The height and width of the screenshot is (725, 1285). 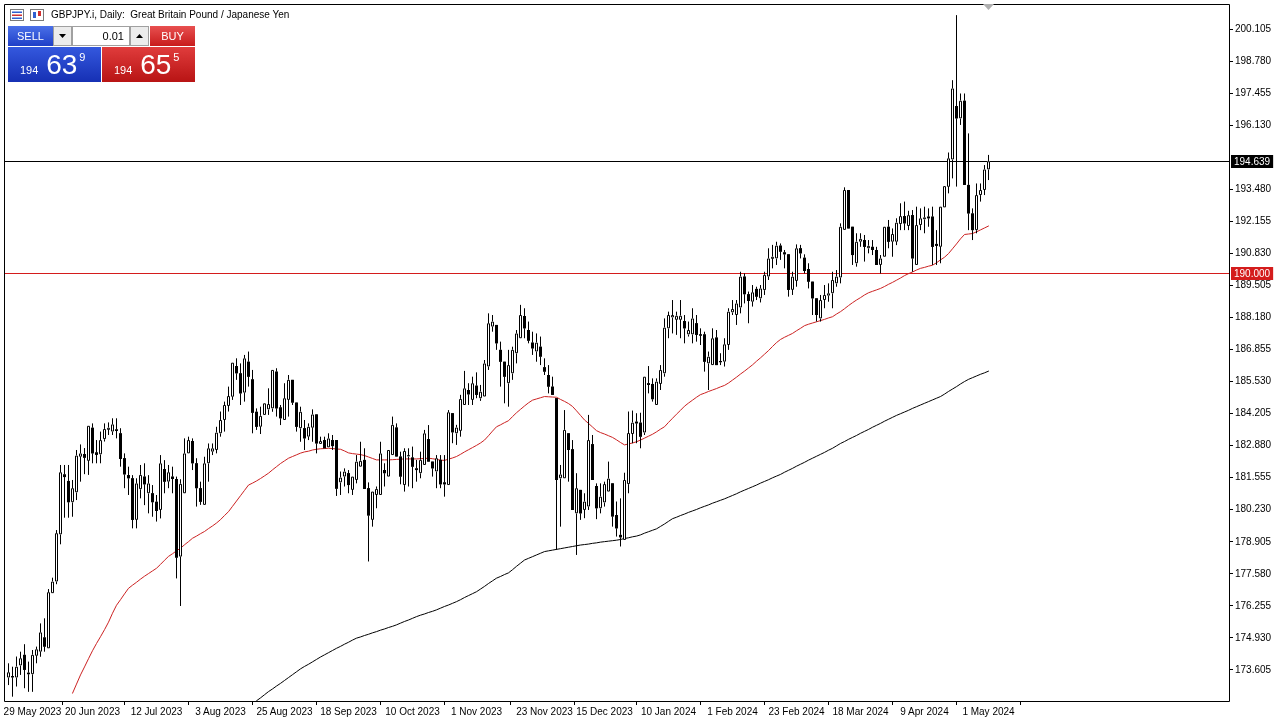 I want to click on y-tick-label: 198.780, so click(x=1253, y=60).